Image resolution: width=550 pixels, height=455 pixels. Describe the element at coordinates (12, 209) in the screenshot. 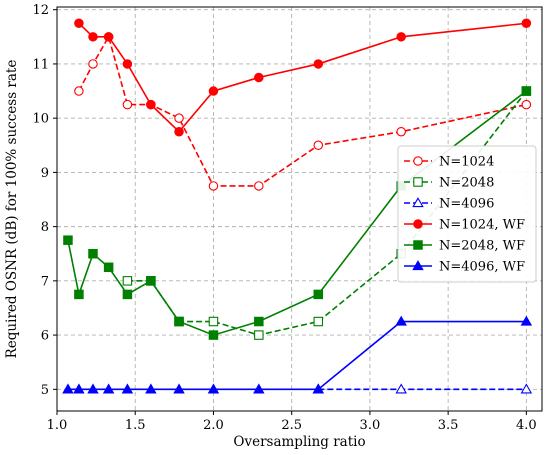

I see `y-axis-label: Required OSNR (dB) for 100% success rate` at that location.